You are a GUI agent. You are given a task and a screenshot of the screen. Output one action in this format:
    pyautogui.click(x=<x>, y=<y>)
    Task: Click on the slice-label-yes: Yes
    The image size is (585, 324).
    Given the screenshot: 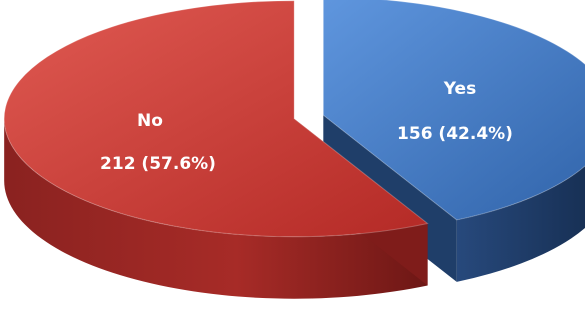 What is the action you would take?
    pyautogui.click(x=459, y=89)
    